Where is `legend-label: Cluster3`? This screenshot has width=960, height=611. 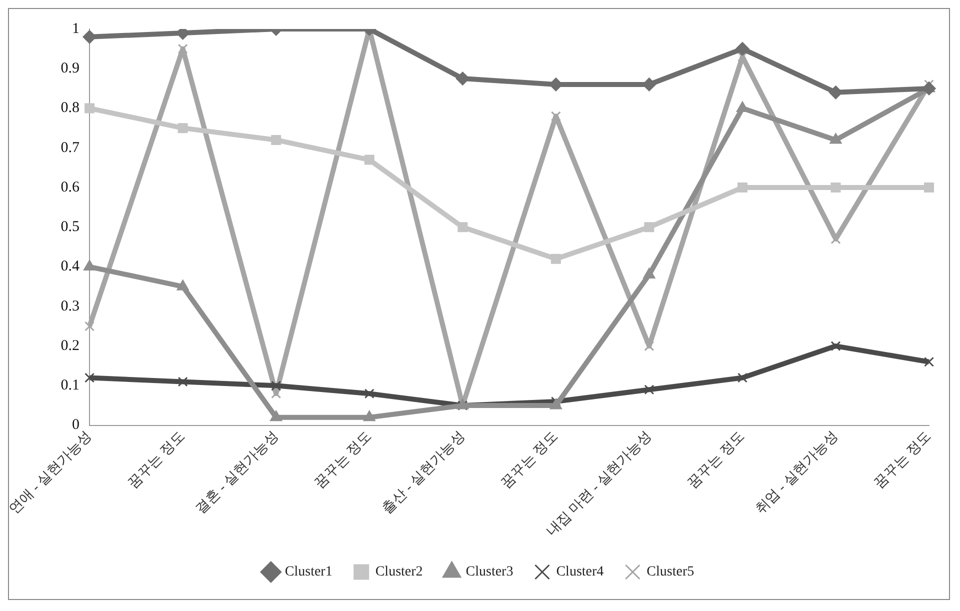 legend-label: Cluster3 is located at coordinates (490, 572).